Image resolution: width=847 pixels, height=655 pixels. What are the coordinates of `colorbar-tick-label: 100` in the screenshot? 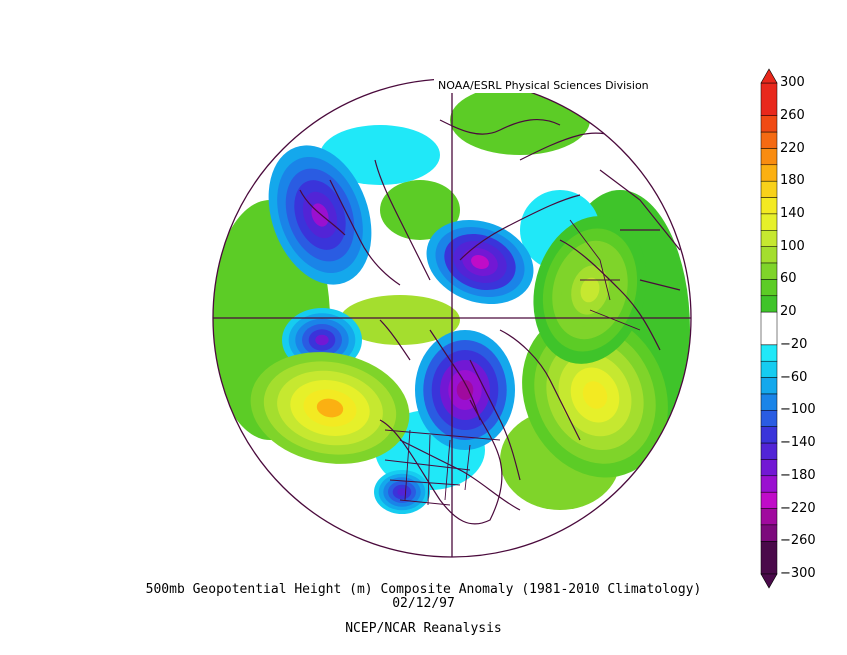 It's located at (792, 246).